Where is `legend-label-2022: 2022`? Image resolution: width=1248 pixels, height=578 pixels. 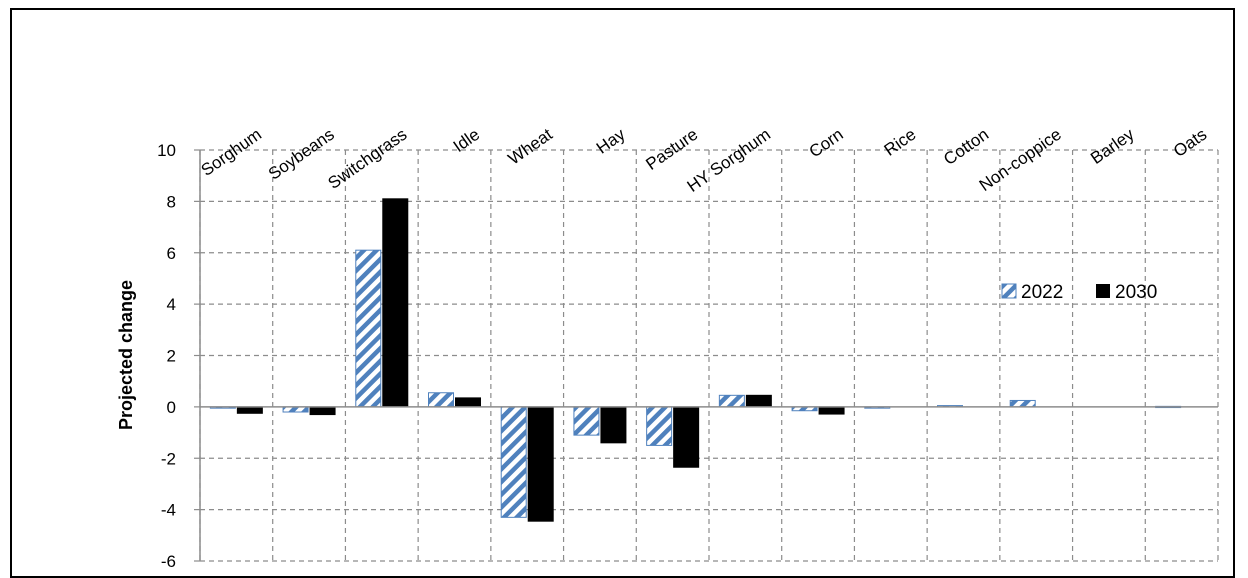 legend-label-2022: 2022 is located at coordinates (1042, 292).